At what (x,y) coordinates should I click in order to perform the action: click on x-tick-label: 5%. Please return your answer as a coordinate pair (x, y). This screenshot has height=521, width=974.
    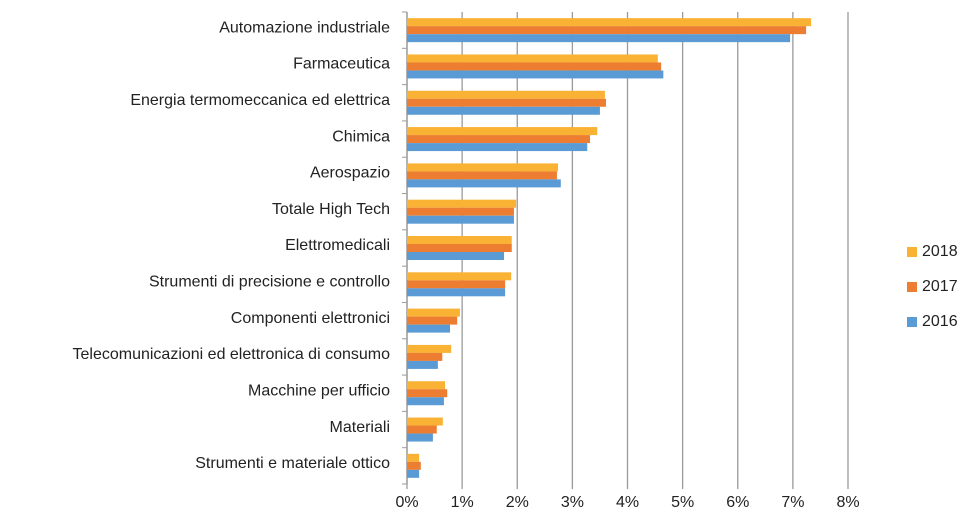
    Looking at the image, I should click on (682, 502).